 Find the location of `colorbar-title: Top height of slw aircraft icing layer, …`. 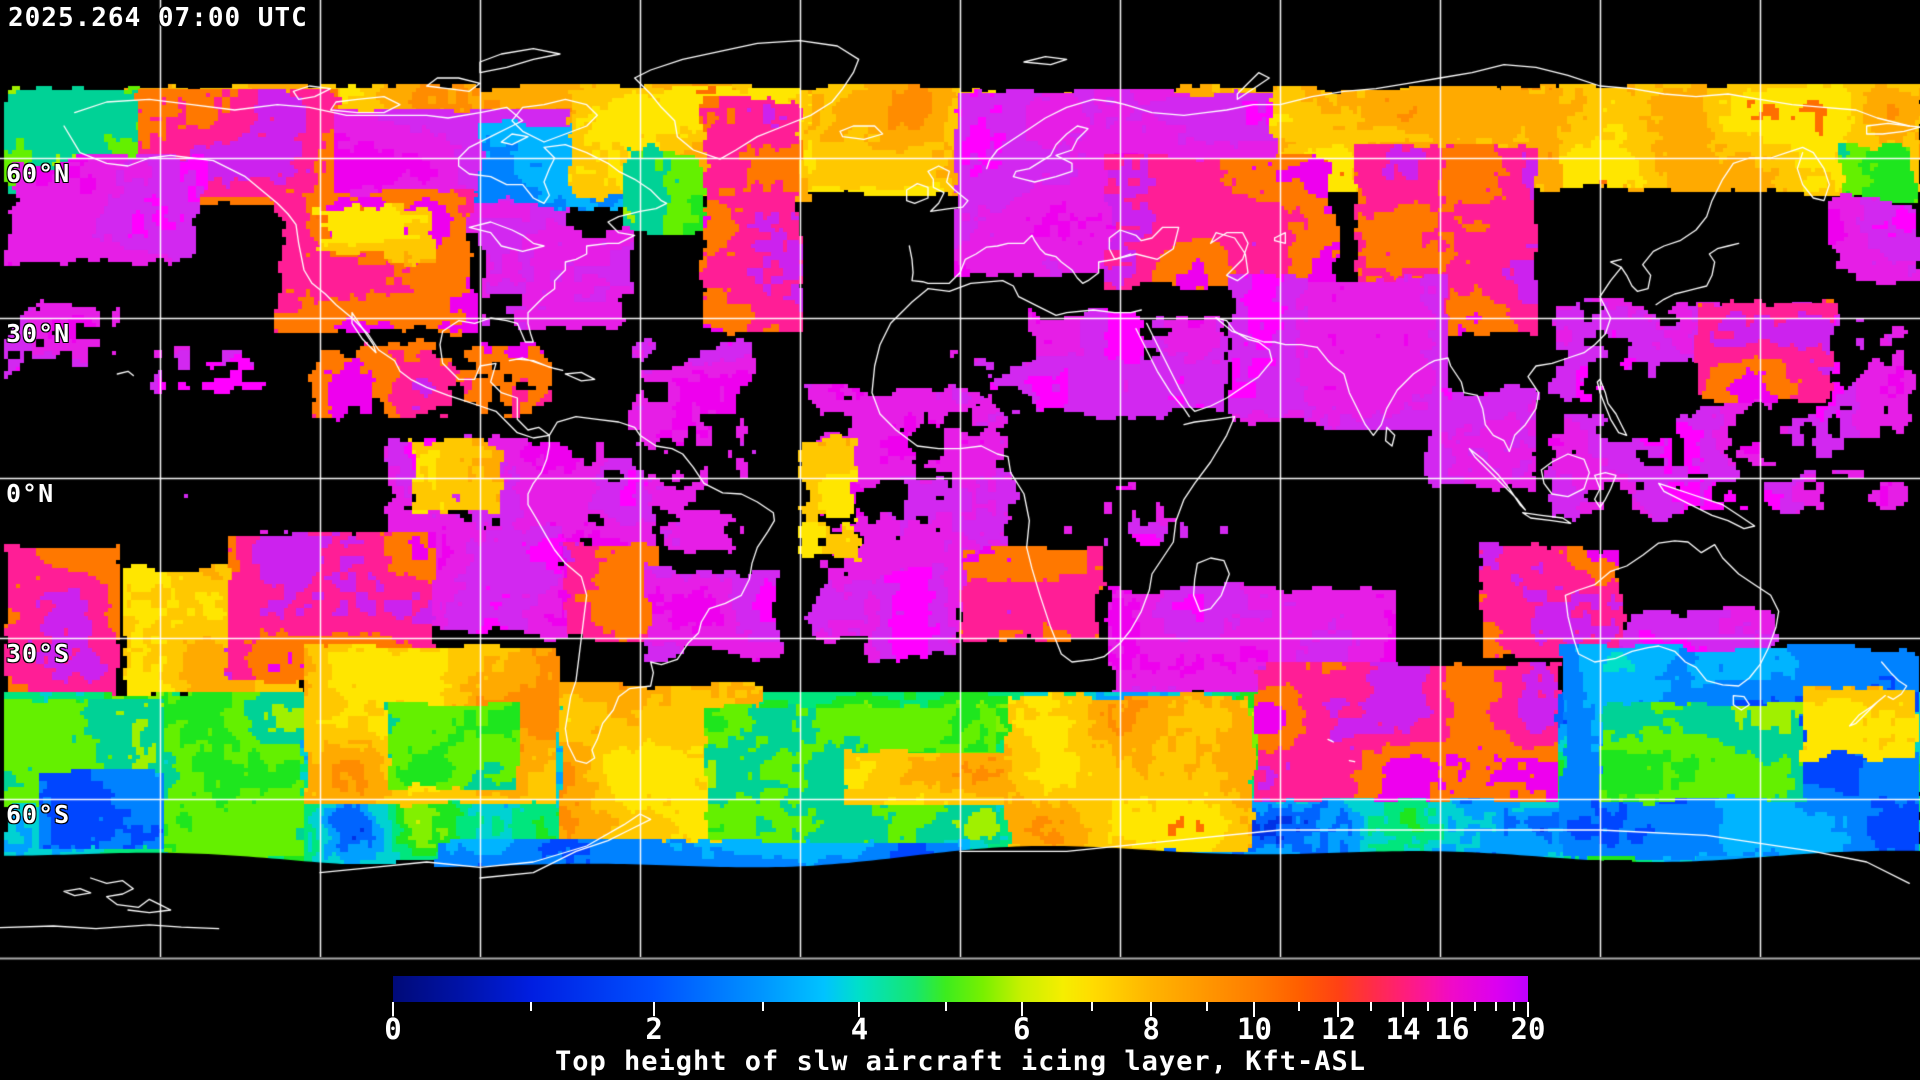

colorbar-title: Top height of slw aircraft icing layer, … is located at coordinates (960, 1061).